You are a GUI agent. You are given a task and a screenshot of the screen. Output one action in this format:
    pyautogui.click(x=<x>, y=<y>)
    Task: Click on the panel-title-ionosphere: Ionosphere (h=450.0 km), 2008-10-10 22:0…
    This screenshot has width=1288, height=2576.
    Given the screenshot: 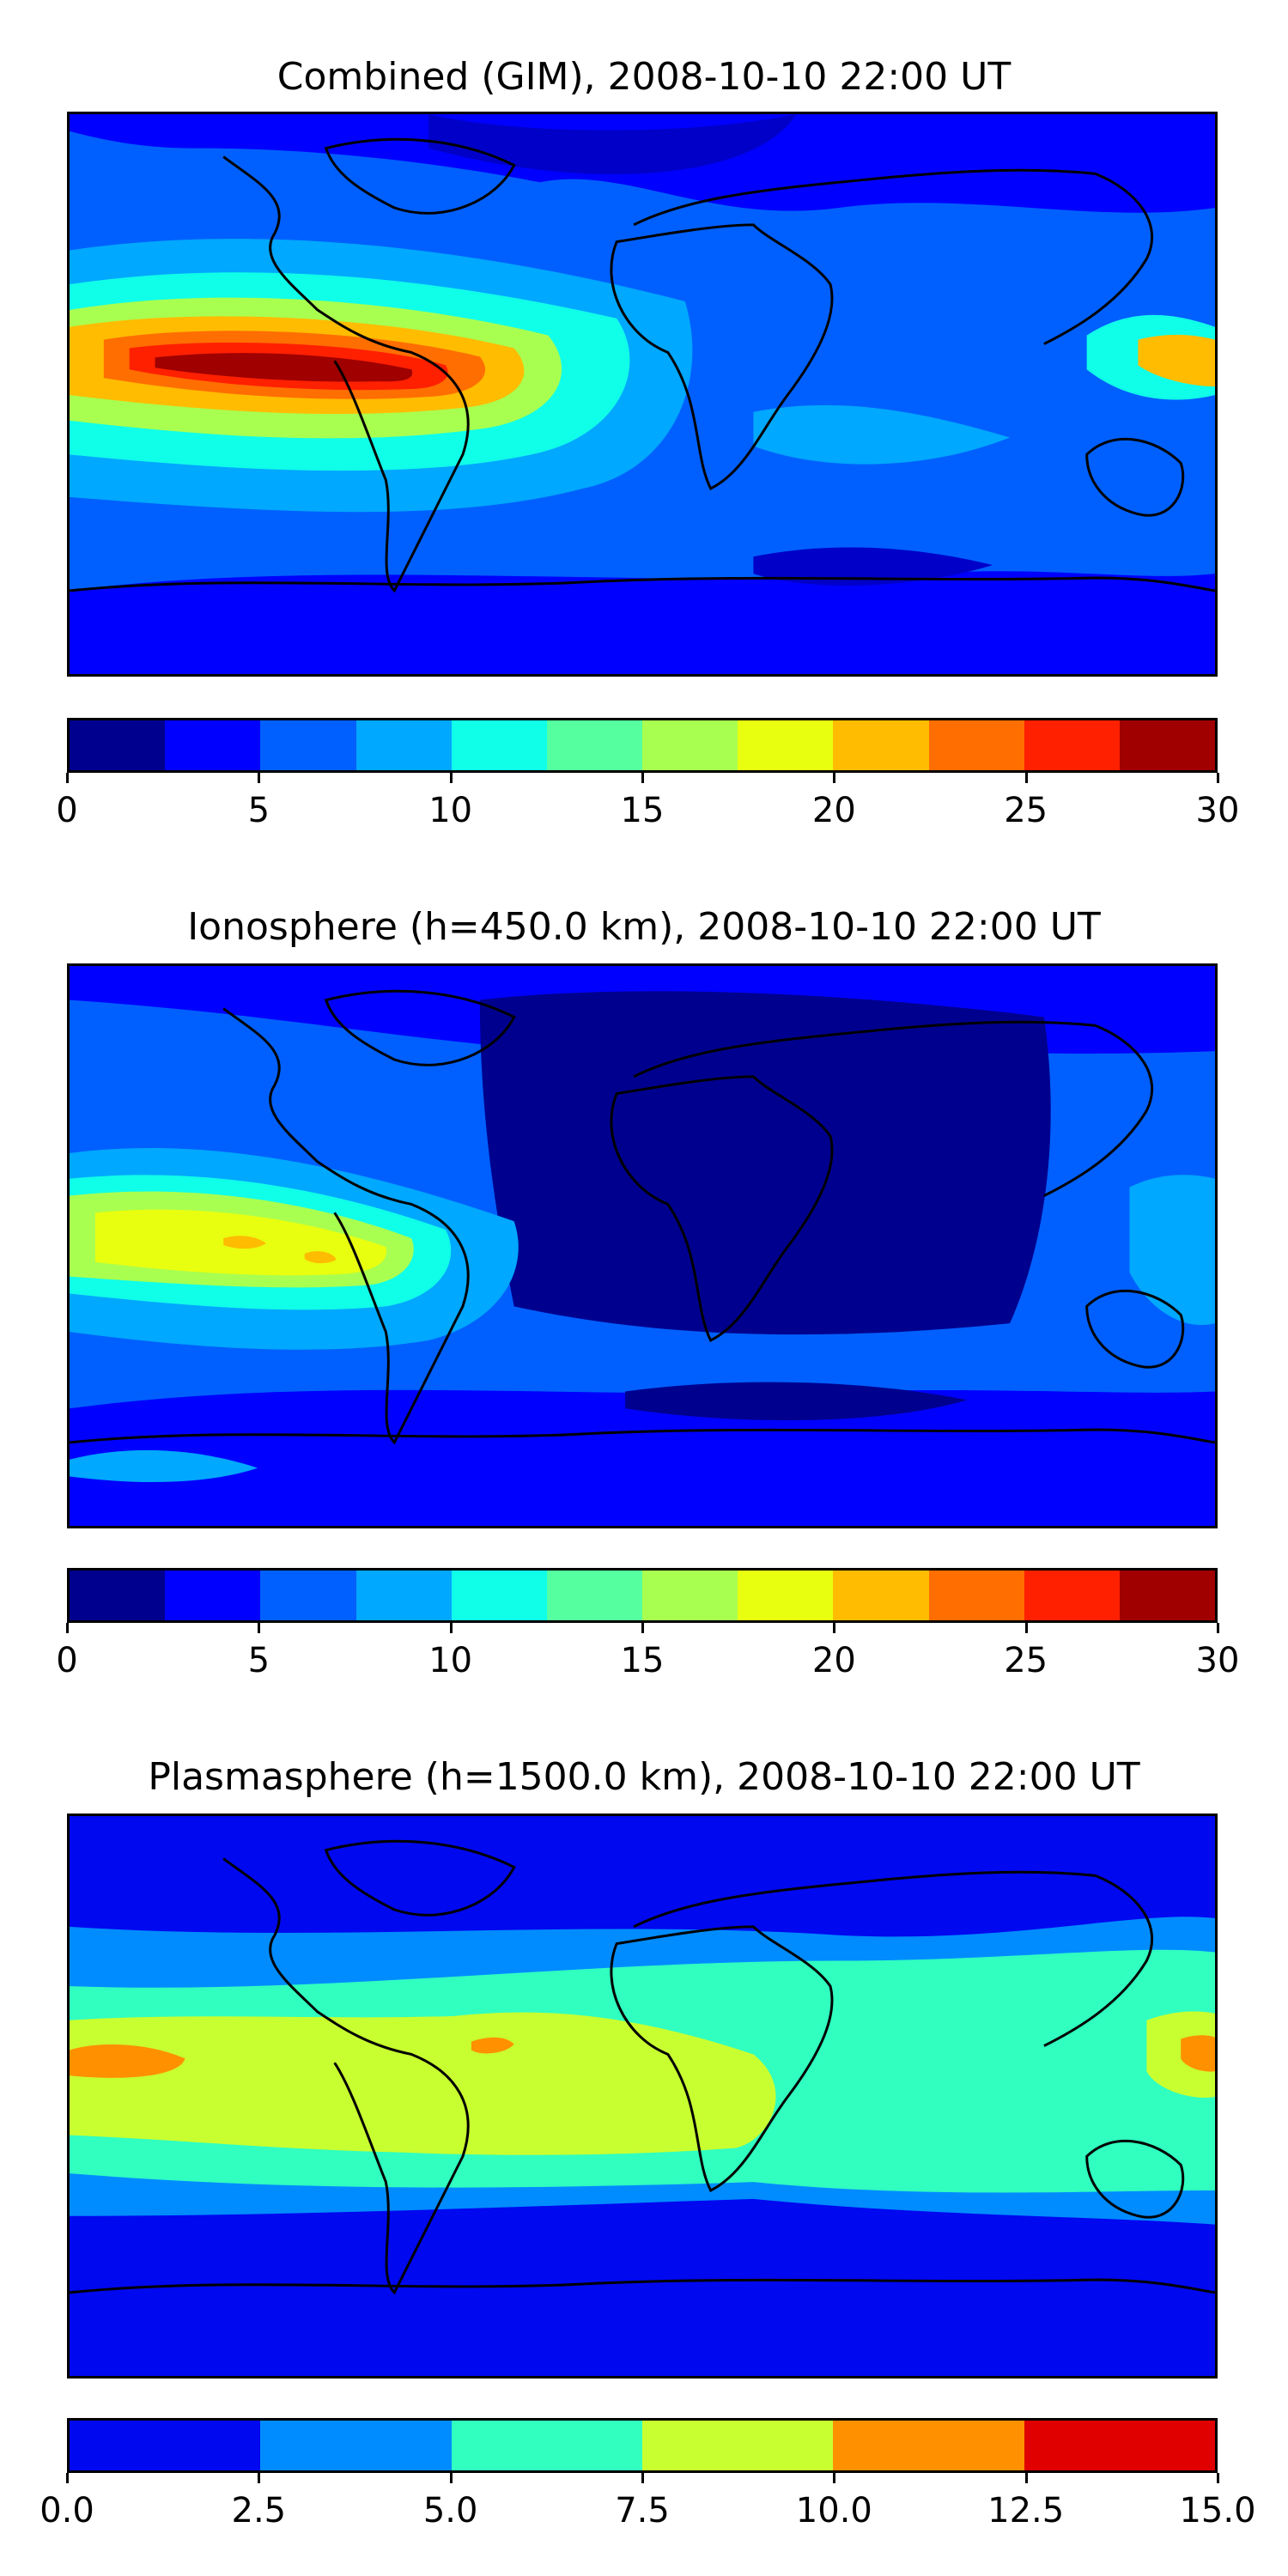 What is the action you would take?
    pyautogui.click(x=644, y=927)
    